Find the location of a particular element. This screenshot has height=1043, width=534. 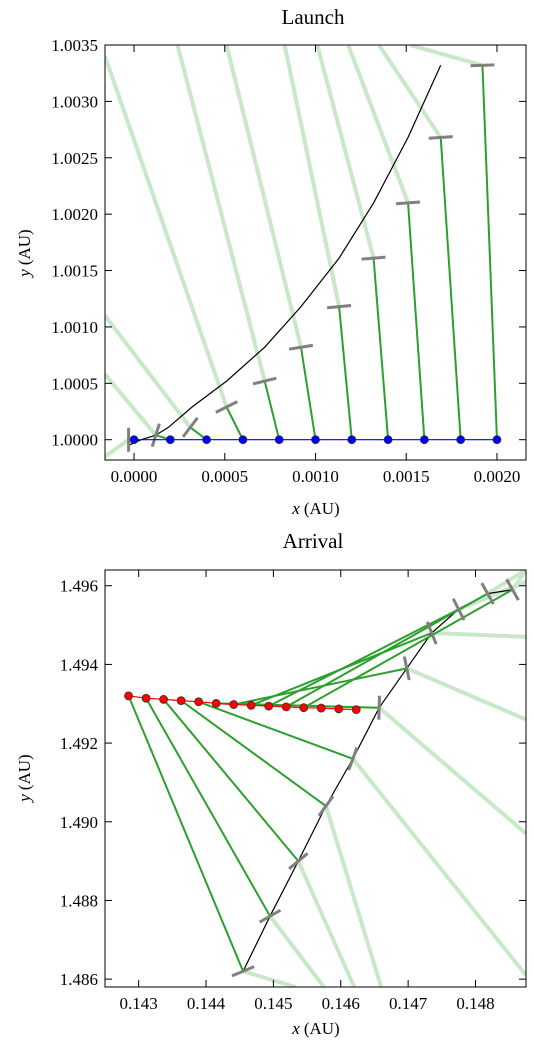

arrival-x-axis-title: x (AU) is located at coordinates (315, 1028).